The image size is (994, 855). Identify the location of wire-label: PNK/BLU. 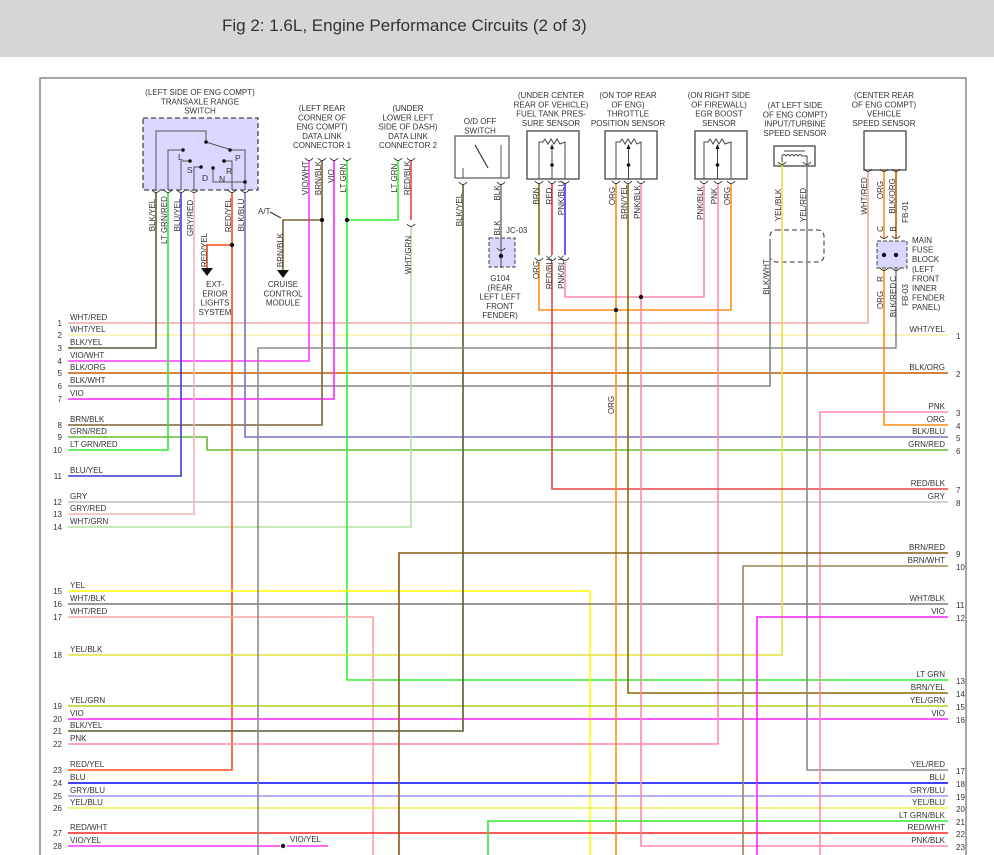
(561, 198).